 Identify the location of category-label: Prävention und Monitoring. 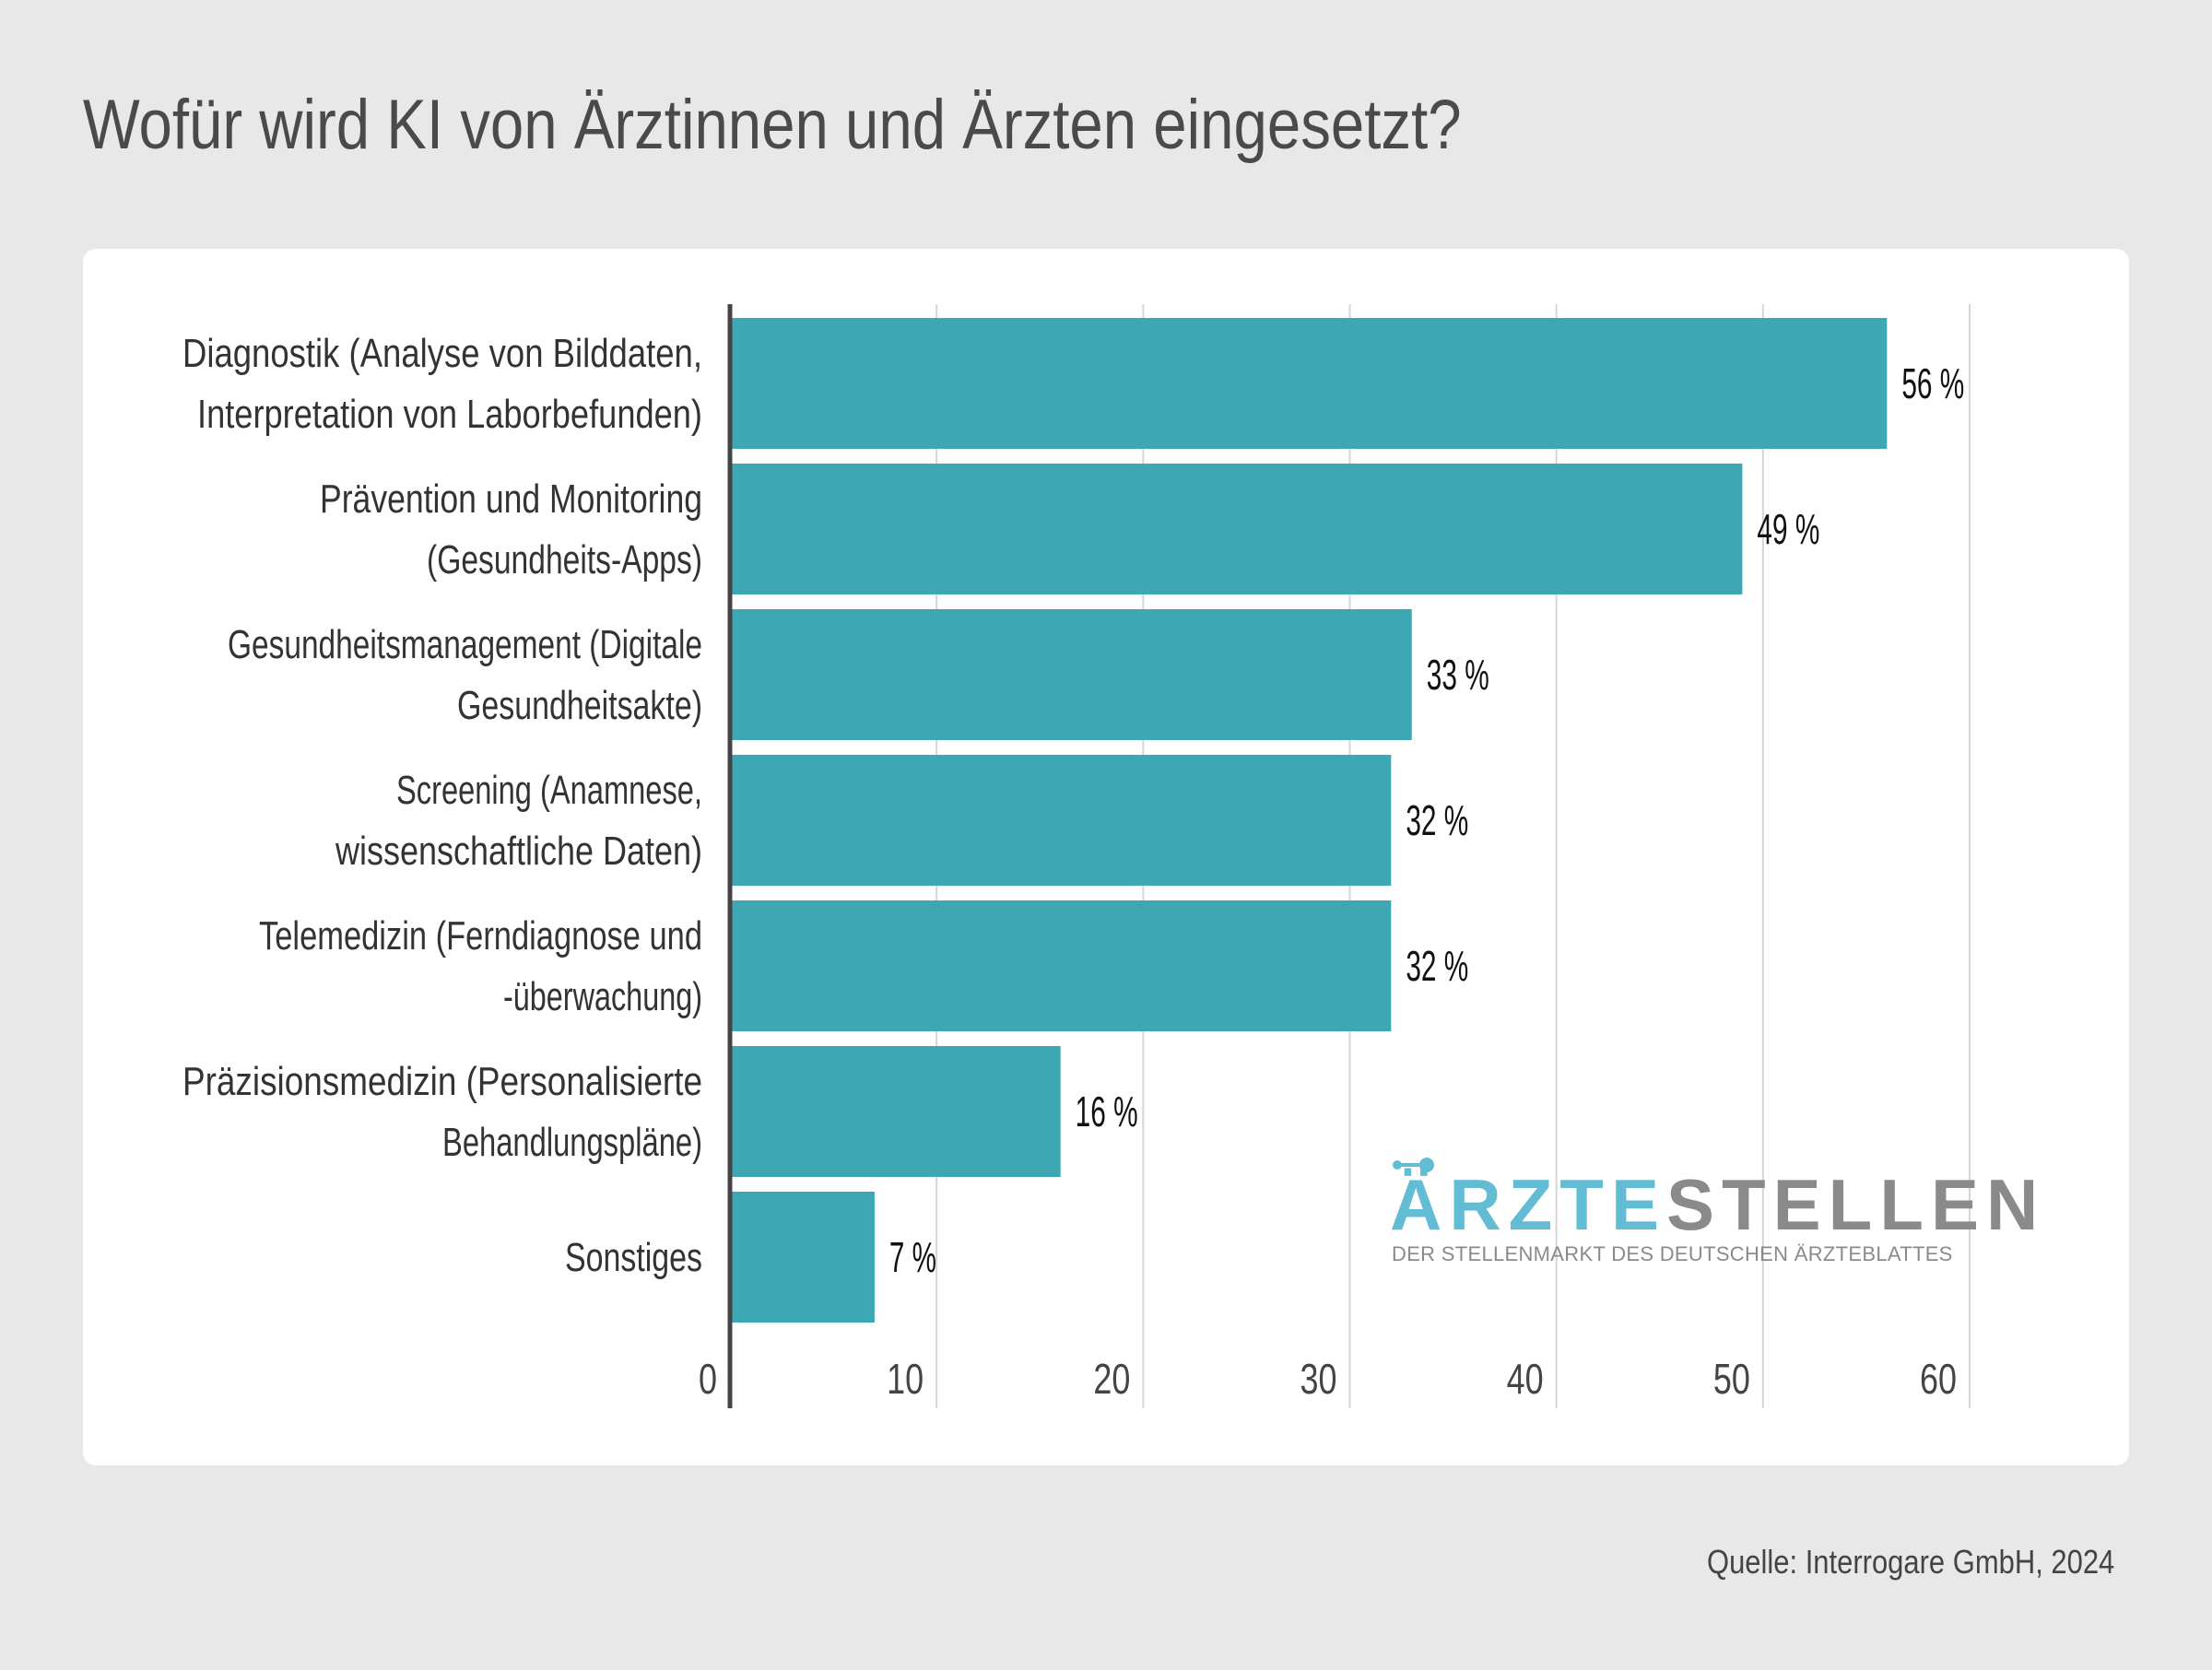
(511, 499).